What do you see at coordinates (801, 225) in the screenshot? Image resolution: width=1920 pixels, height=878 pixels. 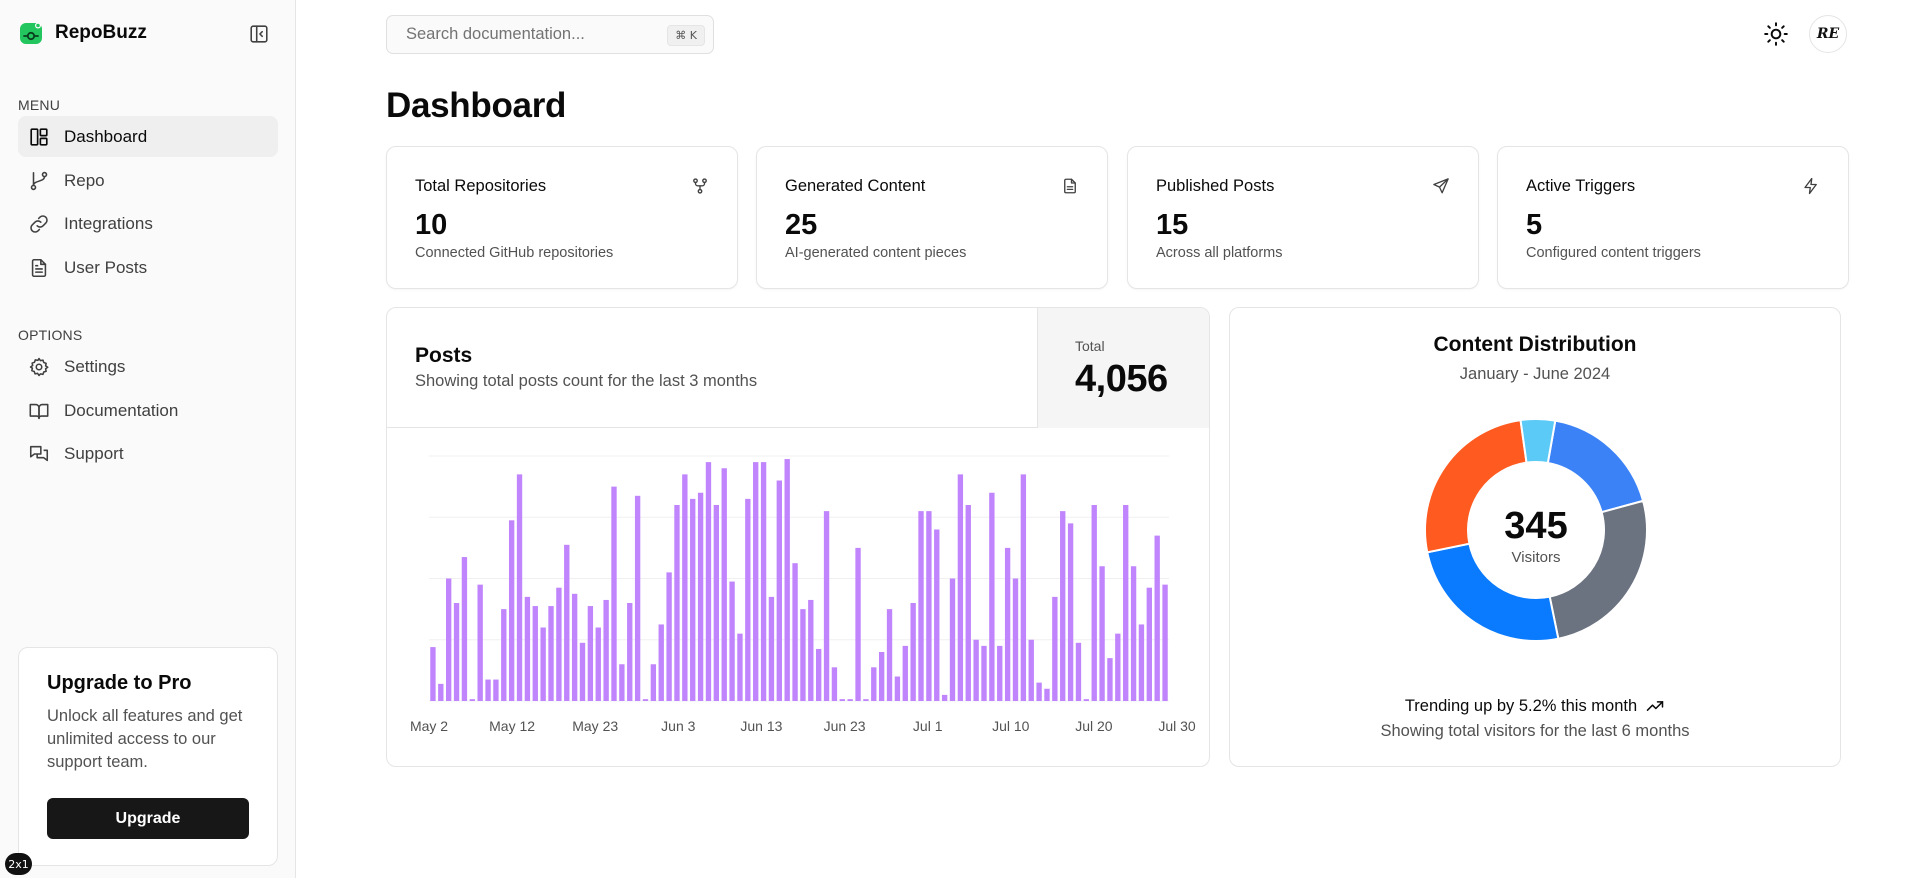 I see `stat-value: 25` at bounding box center [801, 225].